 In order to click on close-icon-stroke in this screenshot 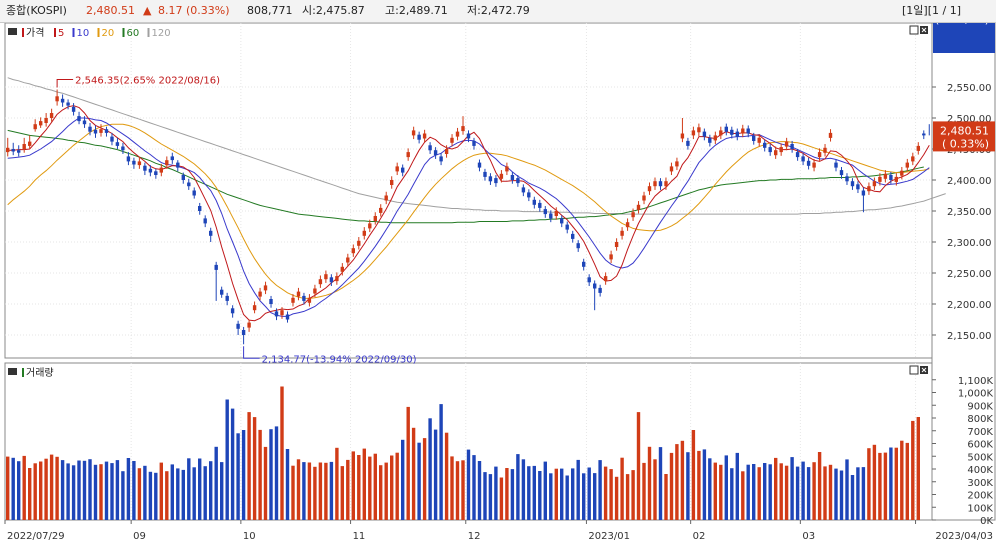, I will do `click(924, 30)`.